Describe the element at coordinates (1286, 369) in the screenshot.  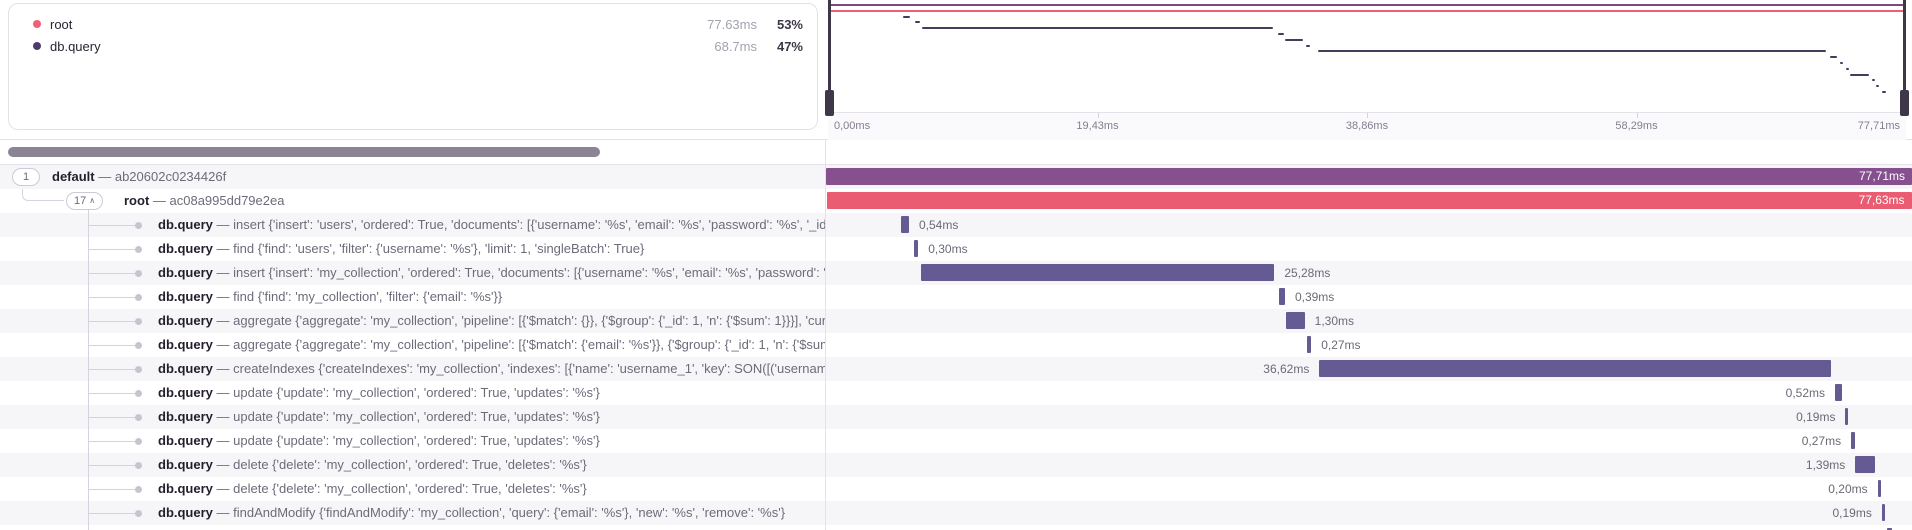
I see `span-duration-label: 36,62ms` at that location.